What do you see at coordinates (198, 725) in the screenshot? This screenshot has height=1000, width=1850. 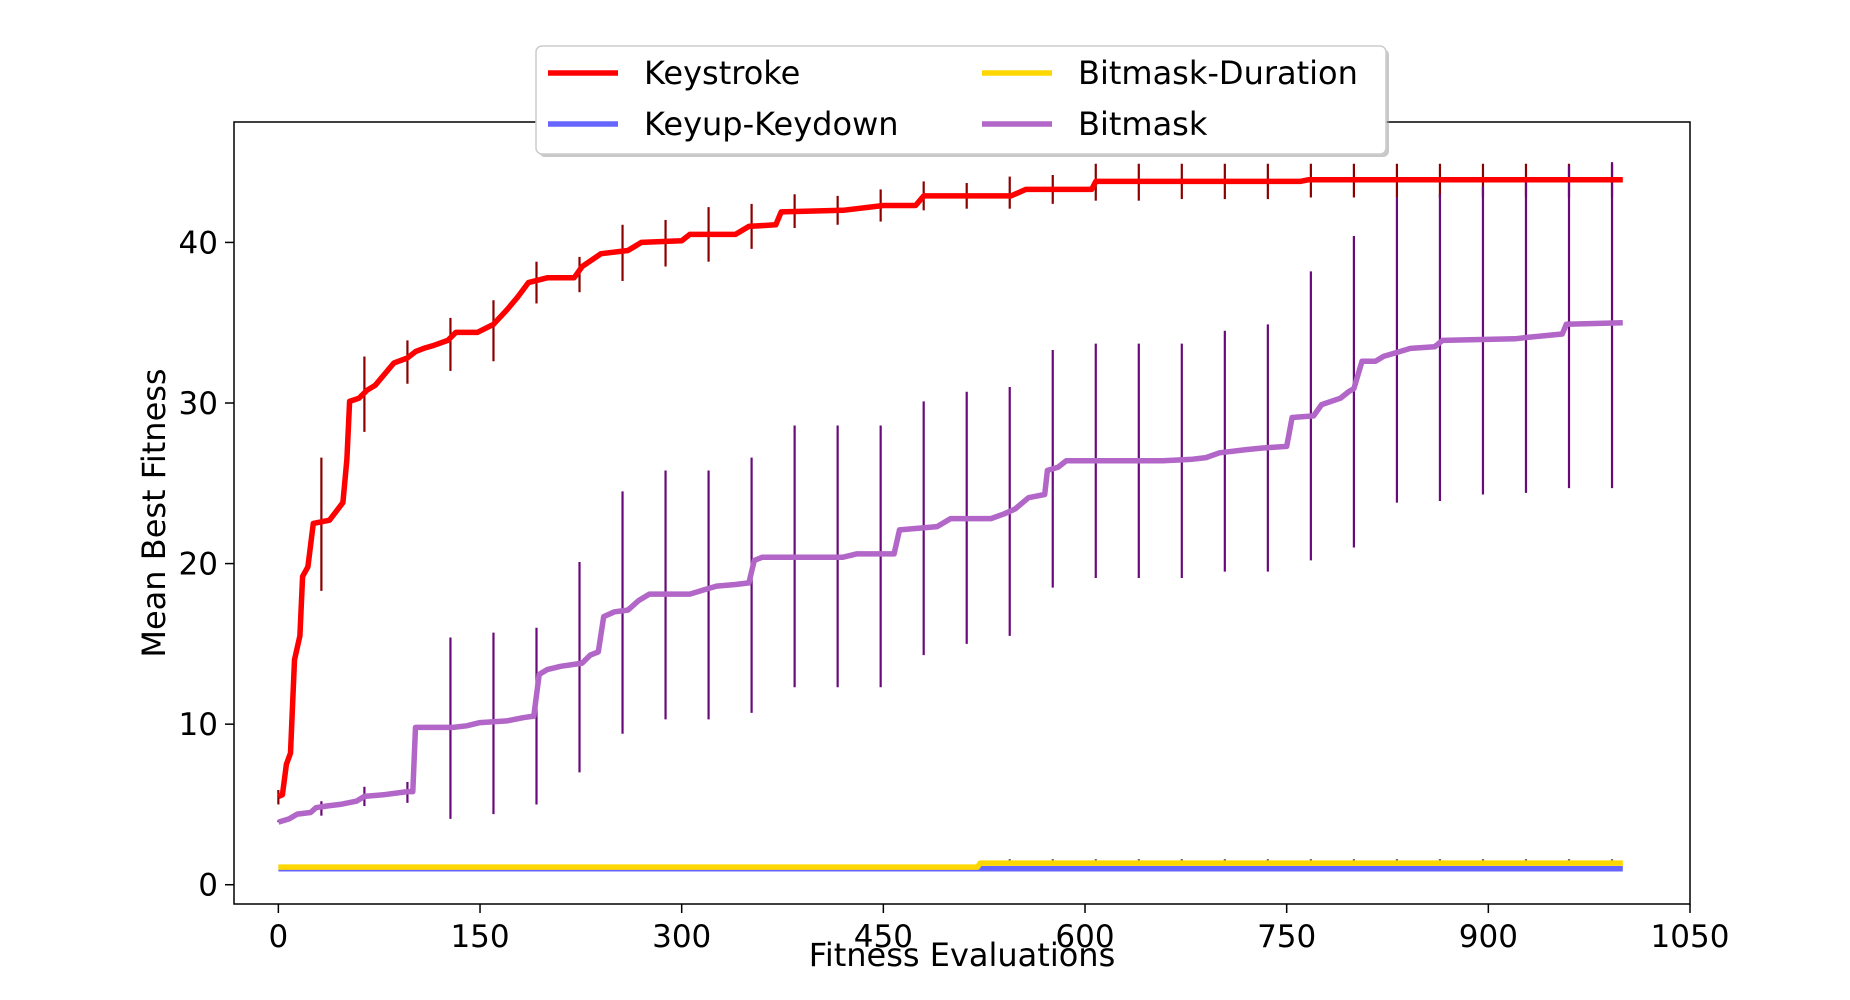 I see `y-tick-label: 10` at bounding box center [198, 725].